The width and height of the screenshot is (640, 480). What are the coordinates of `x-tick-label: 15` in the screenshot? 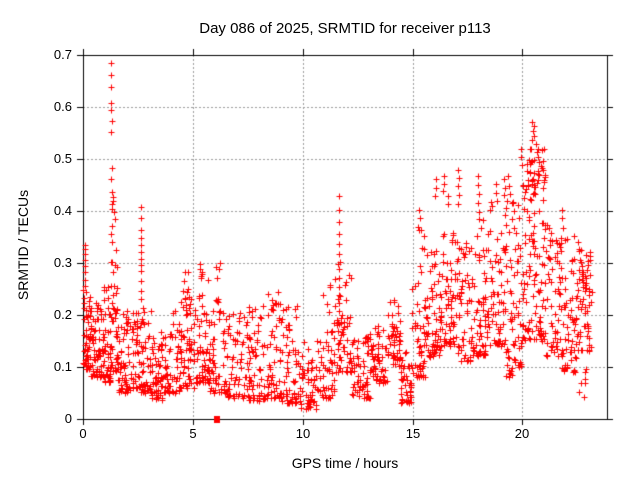 It's located at (413, 433).